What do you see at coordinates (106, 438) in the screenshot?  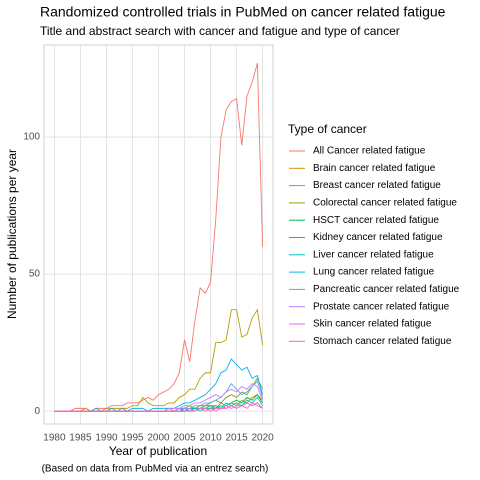 I see `x-tick-label: 1990` at bounding box center [106, 438].